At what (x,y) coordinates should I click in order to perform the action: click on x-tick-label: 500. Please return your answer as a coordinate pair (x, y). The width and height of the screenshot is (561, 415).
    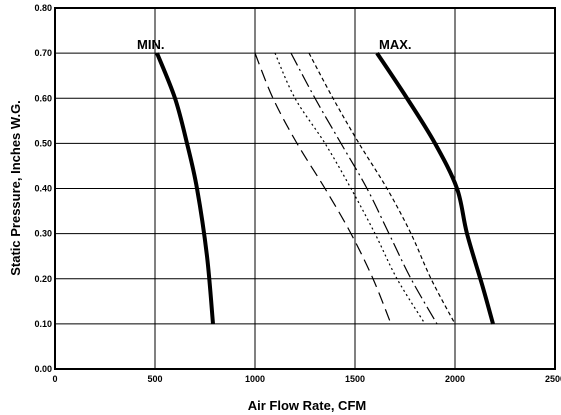
    Looking at the image, I should click on (154, 379).